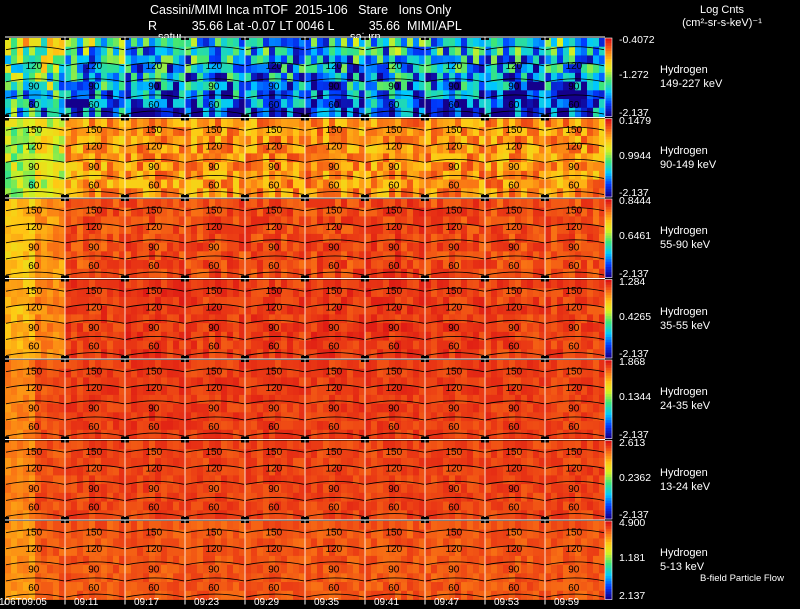  Describe the element at coordinates (274, 86) in the screenshot. I see `contour-label: 90` at that location.